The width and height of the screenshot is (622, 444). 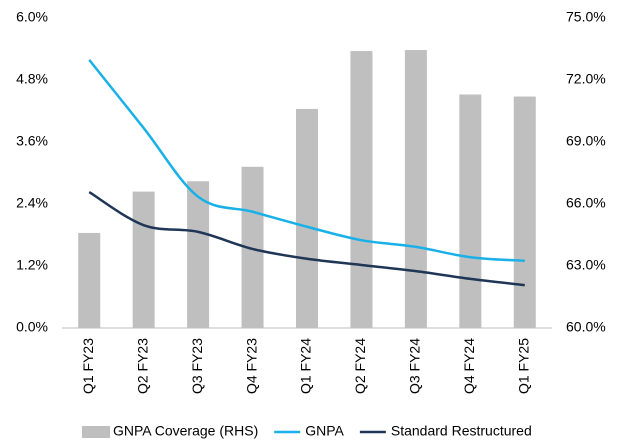 What do you see at coordinates (32, 327) in the screenshot?
I see `y-tick-label: 0.0%` at bounding box center [32, 327].